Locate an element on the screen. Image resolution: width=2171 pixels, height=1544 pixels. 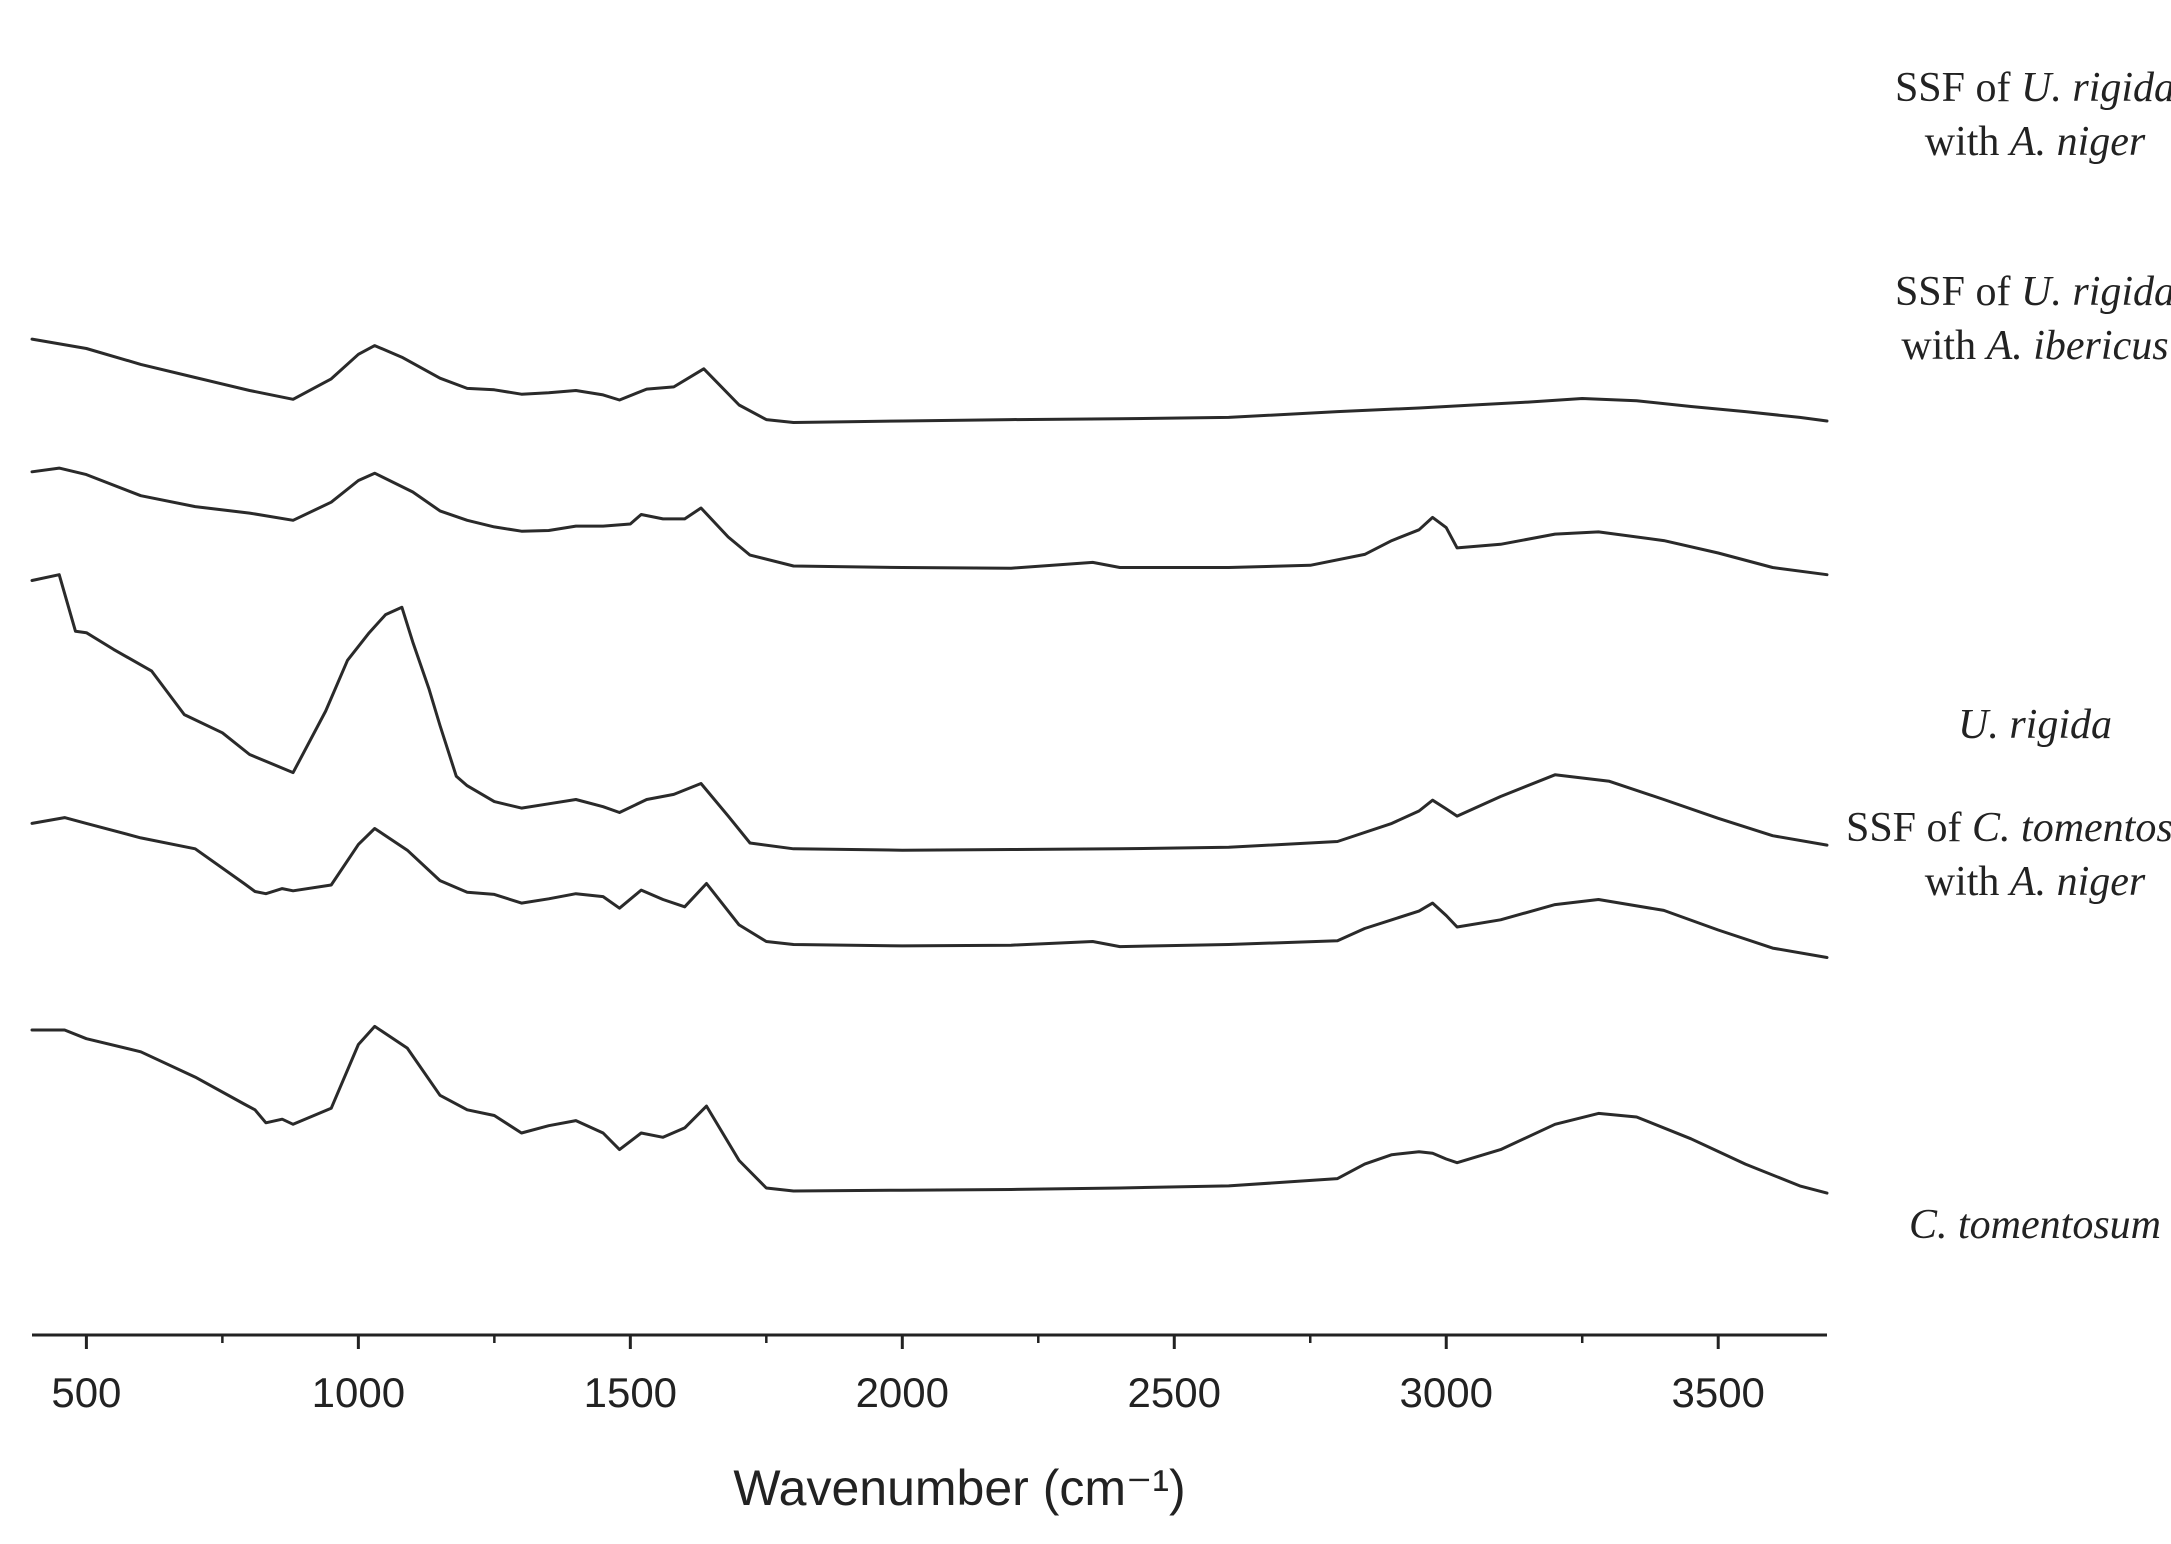
x-tick-label: 3000 is located at coordinates (1446, 1392).